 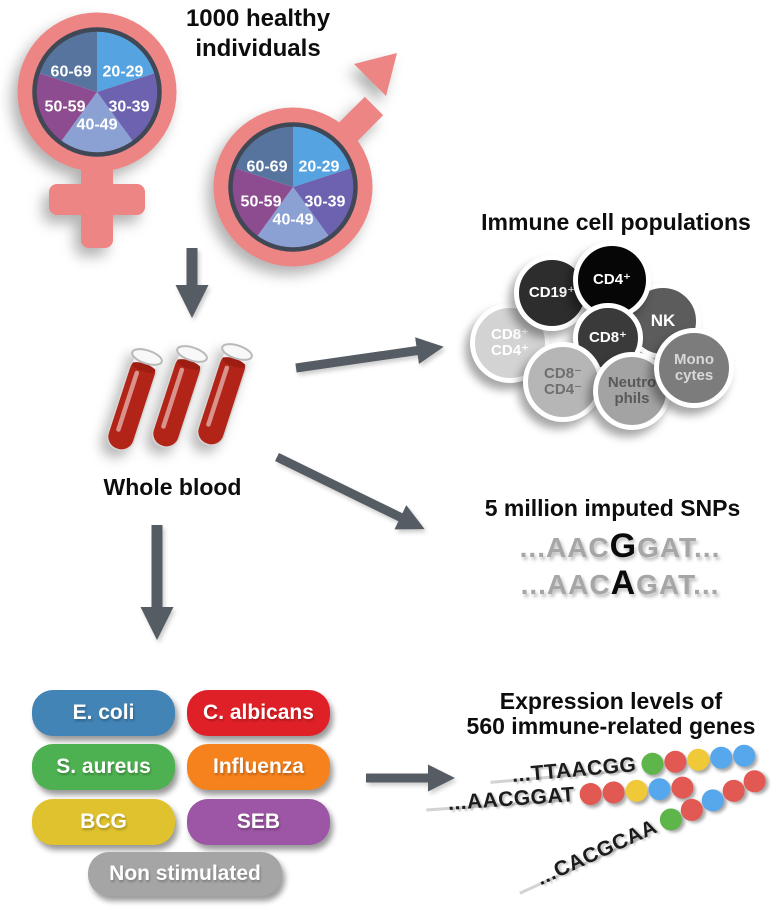 I want to click on male-age-pie: 20-29 30-39 40-49 50-59 60-69, so click(x=293, y=187).